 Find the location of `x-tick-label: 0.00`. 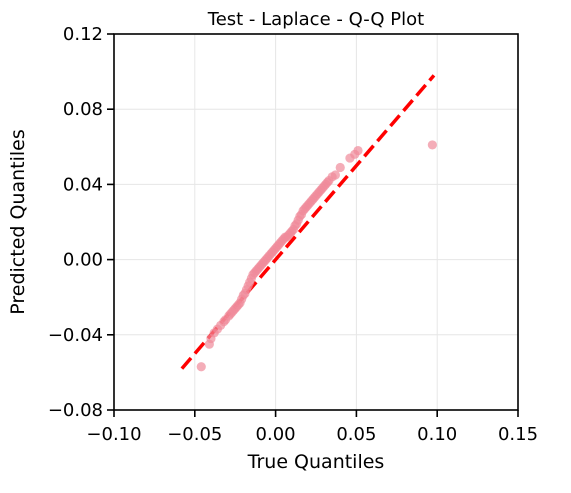

x-tick-label: 0.00 is located at coordinates (276, 434).